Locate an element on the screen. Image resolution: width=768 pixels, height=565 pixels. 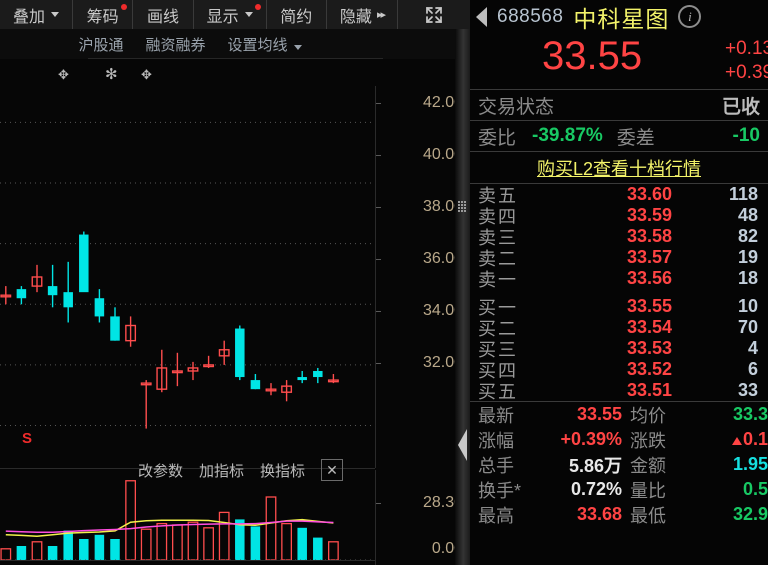
price-axis-label-0: 42.00 is located at coordinates (442, 102).